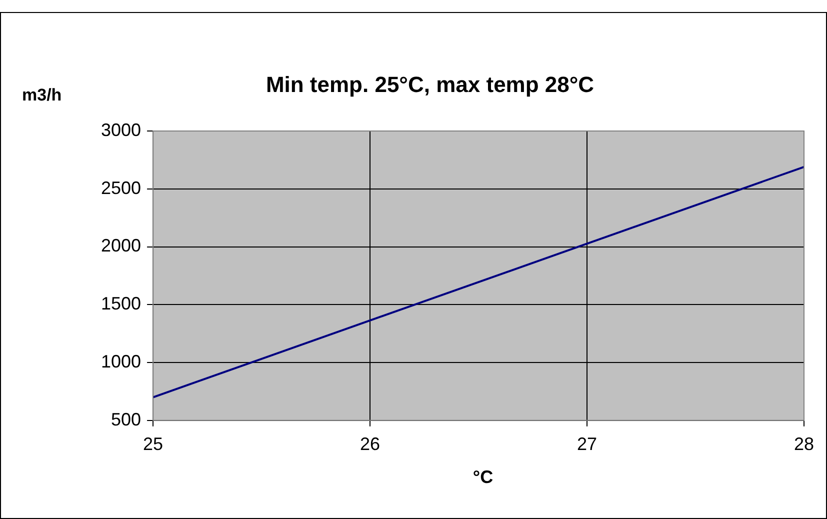 This screenshot has width=827, height=519. Describe the element at coordinates (370, 444) in the screenshot. I see `x-tick-label: 26` at that location.